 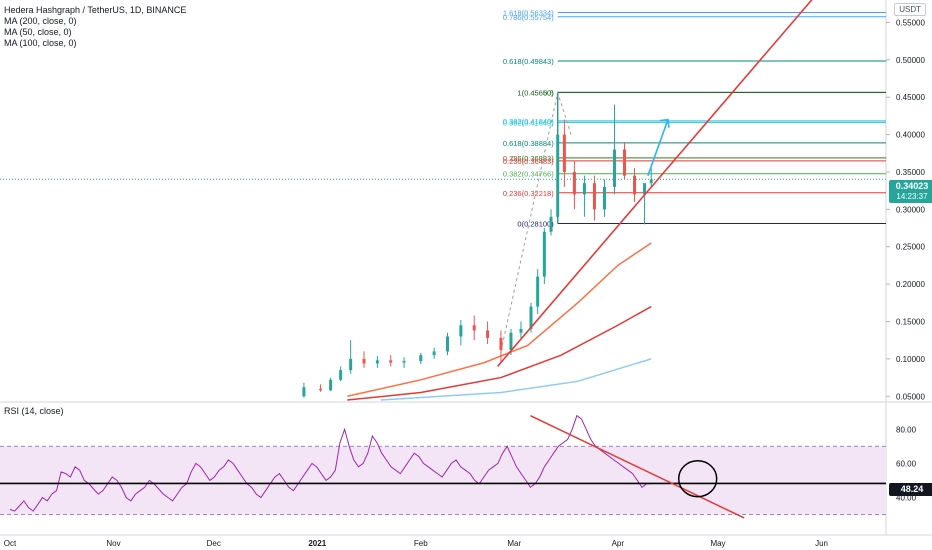 I want to click on rsi-value-tag: 48.24, so click(x=910, y=489).